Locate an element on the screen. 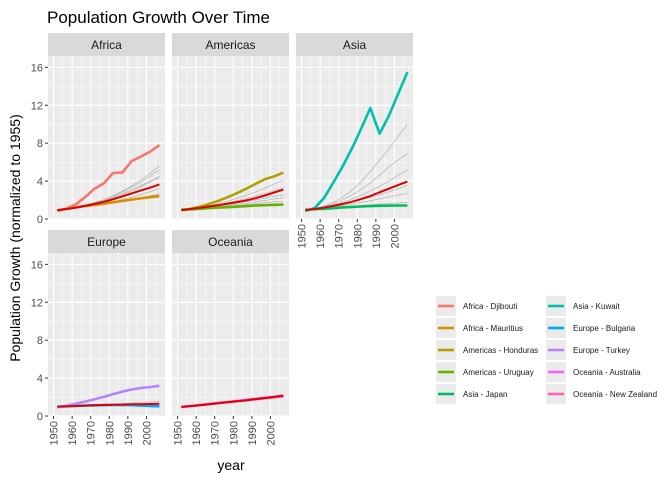  y-axis-title: Population Growth (normalized to 1955) is located at coordinates (15, 237).